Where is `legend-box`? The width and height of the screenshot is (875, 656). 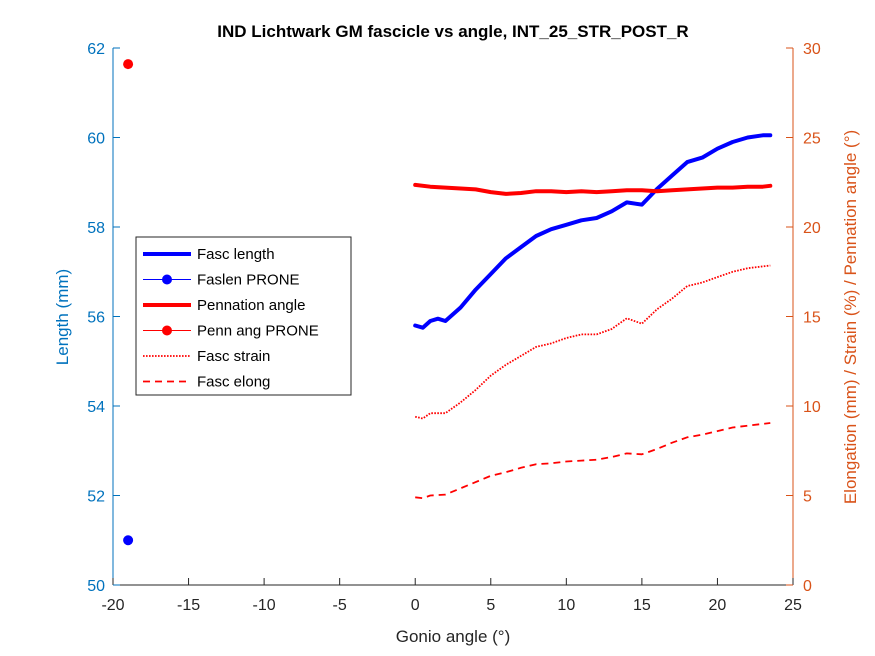
legend-box is located at coordinates (243, 316).